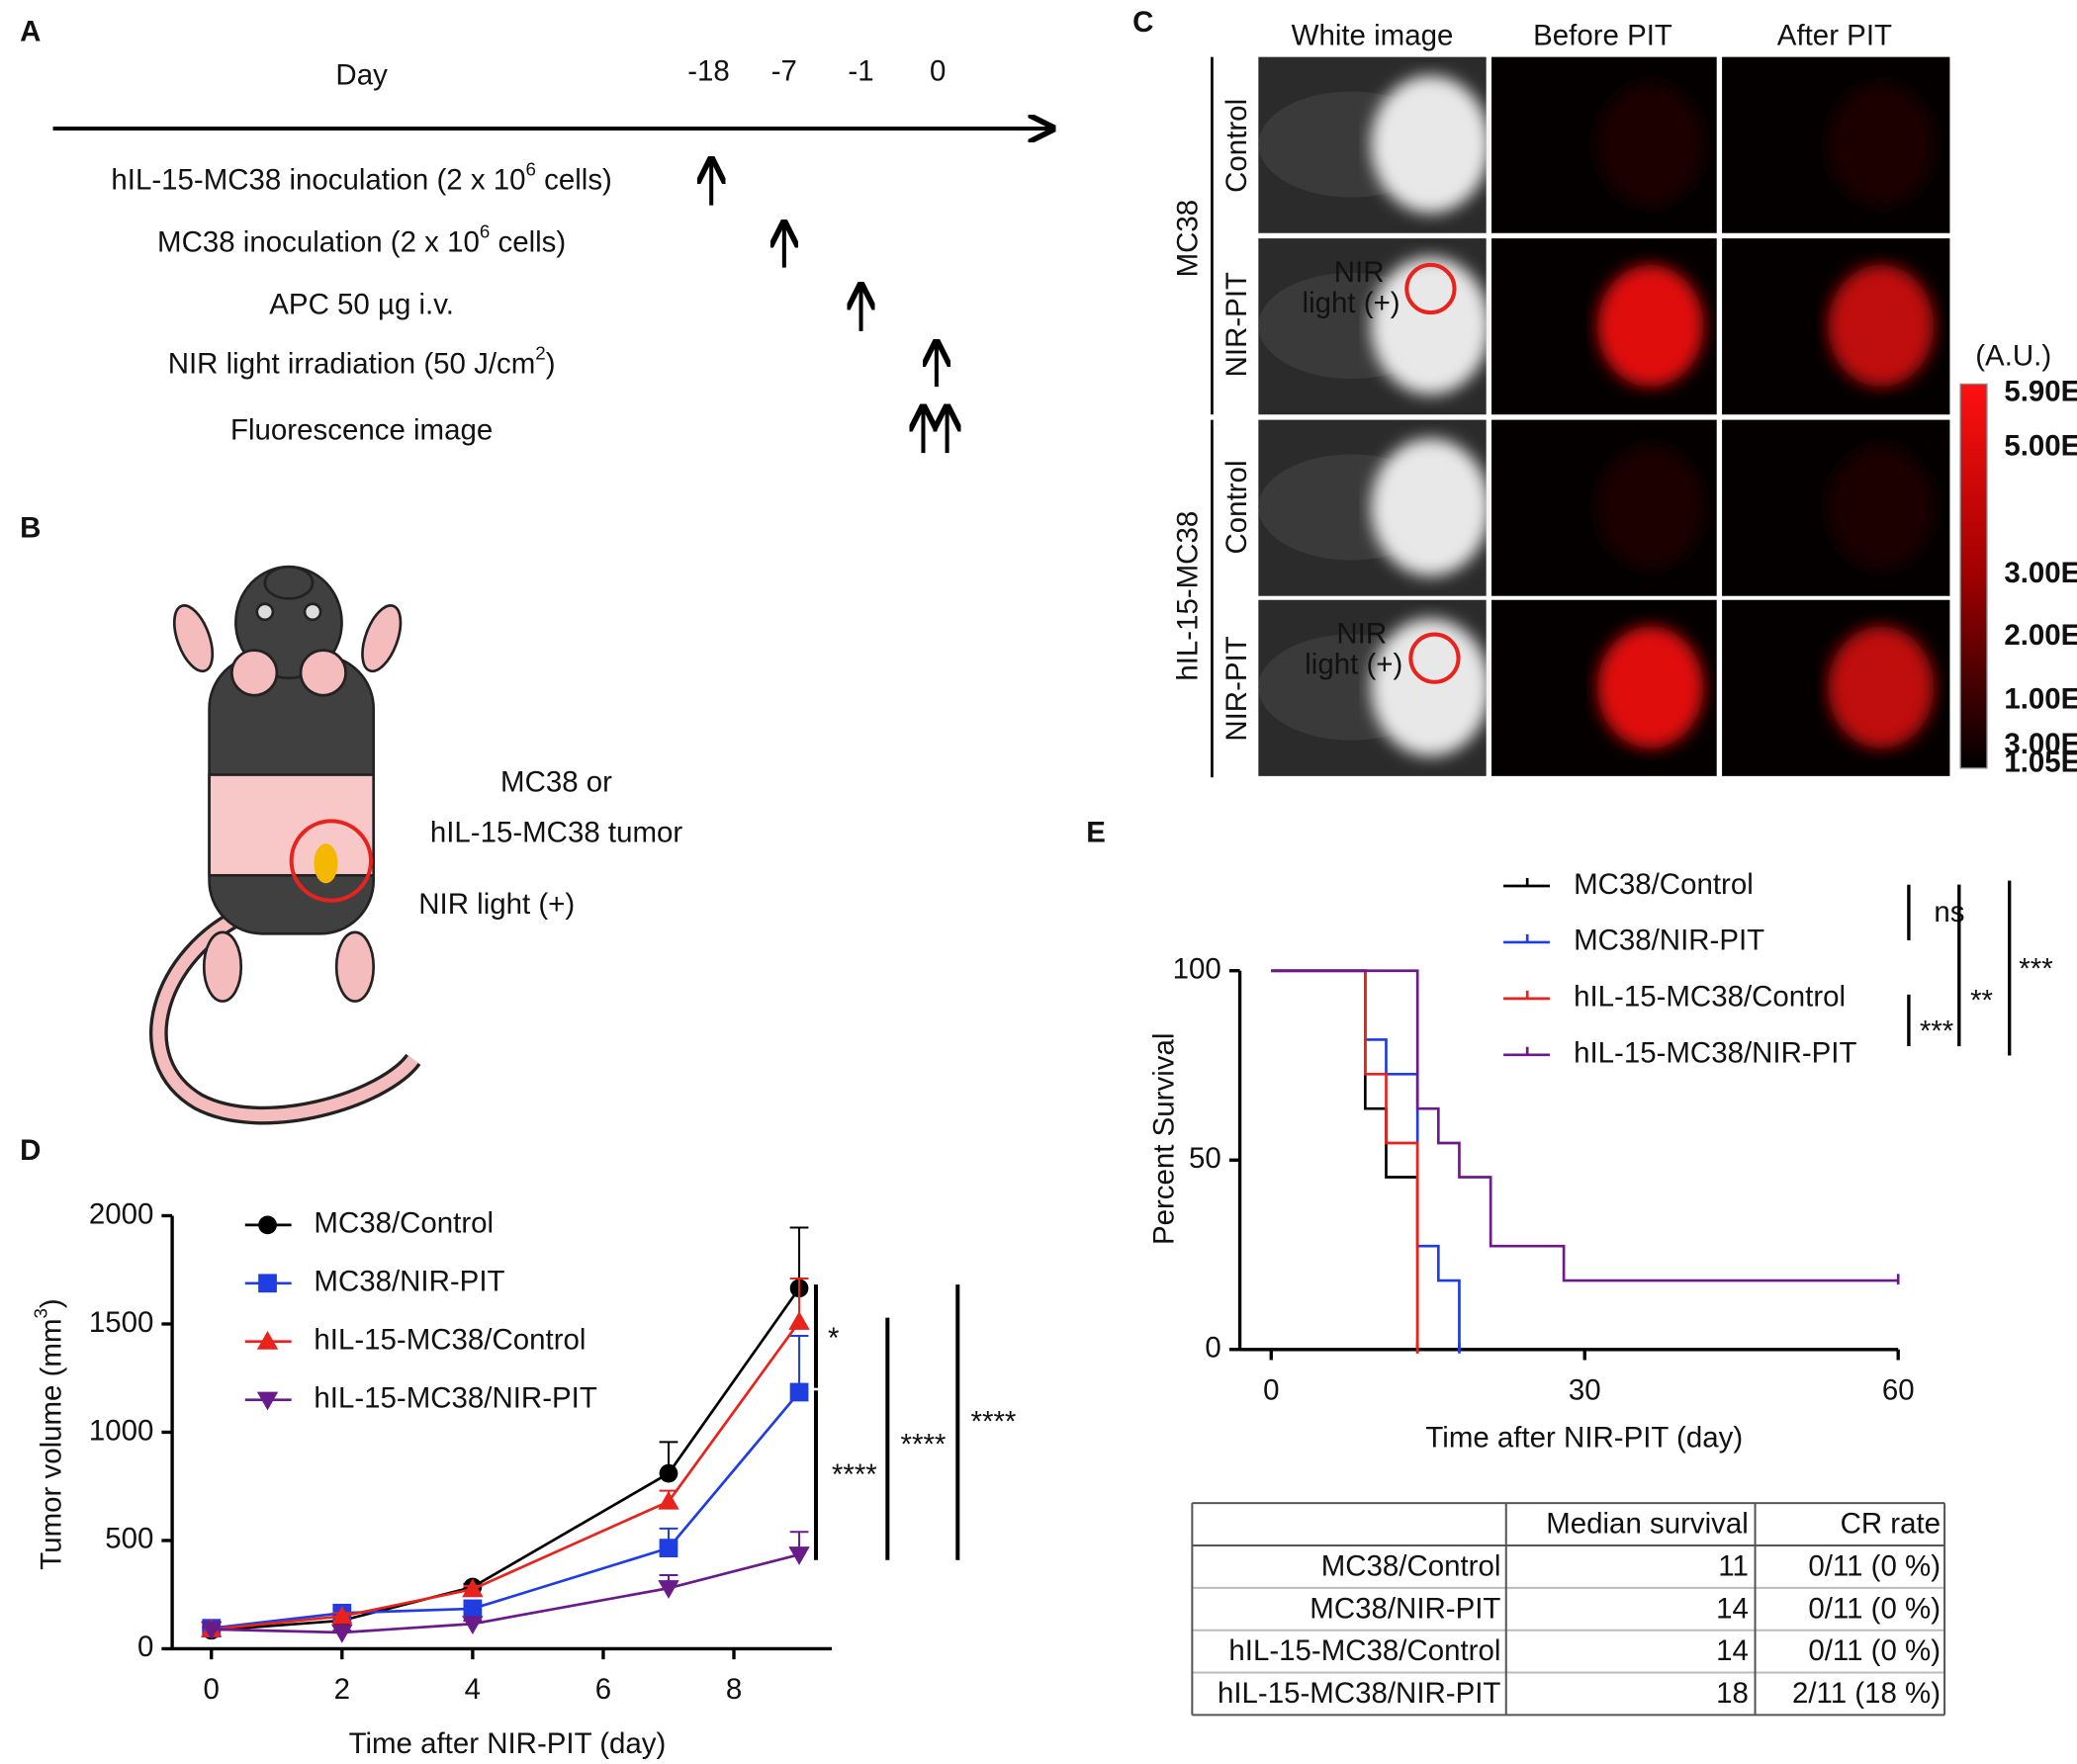  I want to click on table-cell: MC38/Control, so click(1411, 1567).